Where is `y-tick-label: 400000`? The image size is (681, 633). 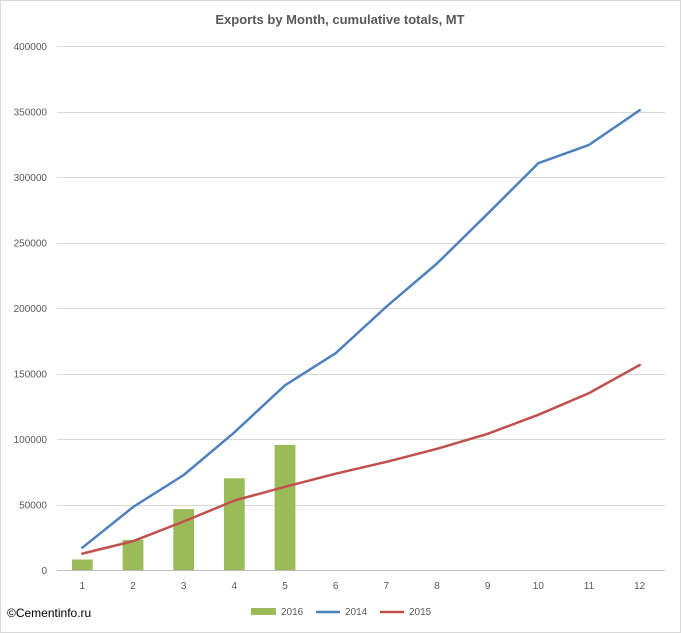
y-tick-label: 400000 is located at coordinates (31, 47).